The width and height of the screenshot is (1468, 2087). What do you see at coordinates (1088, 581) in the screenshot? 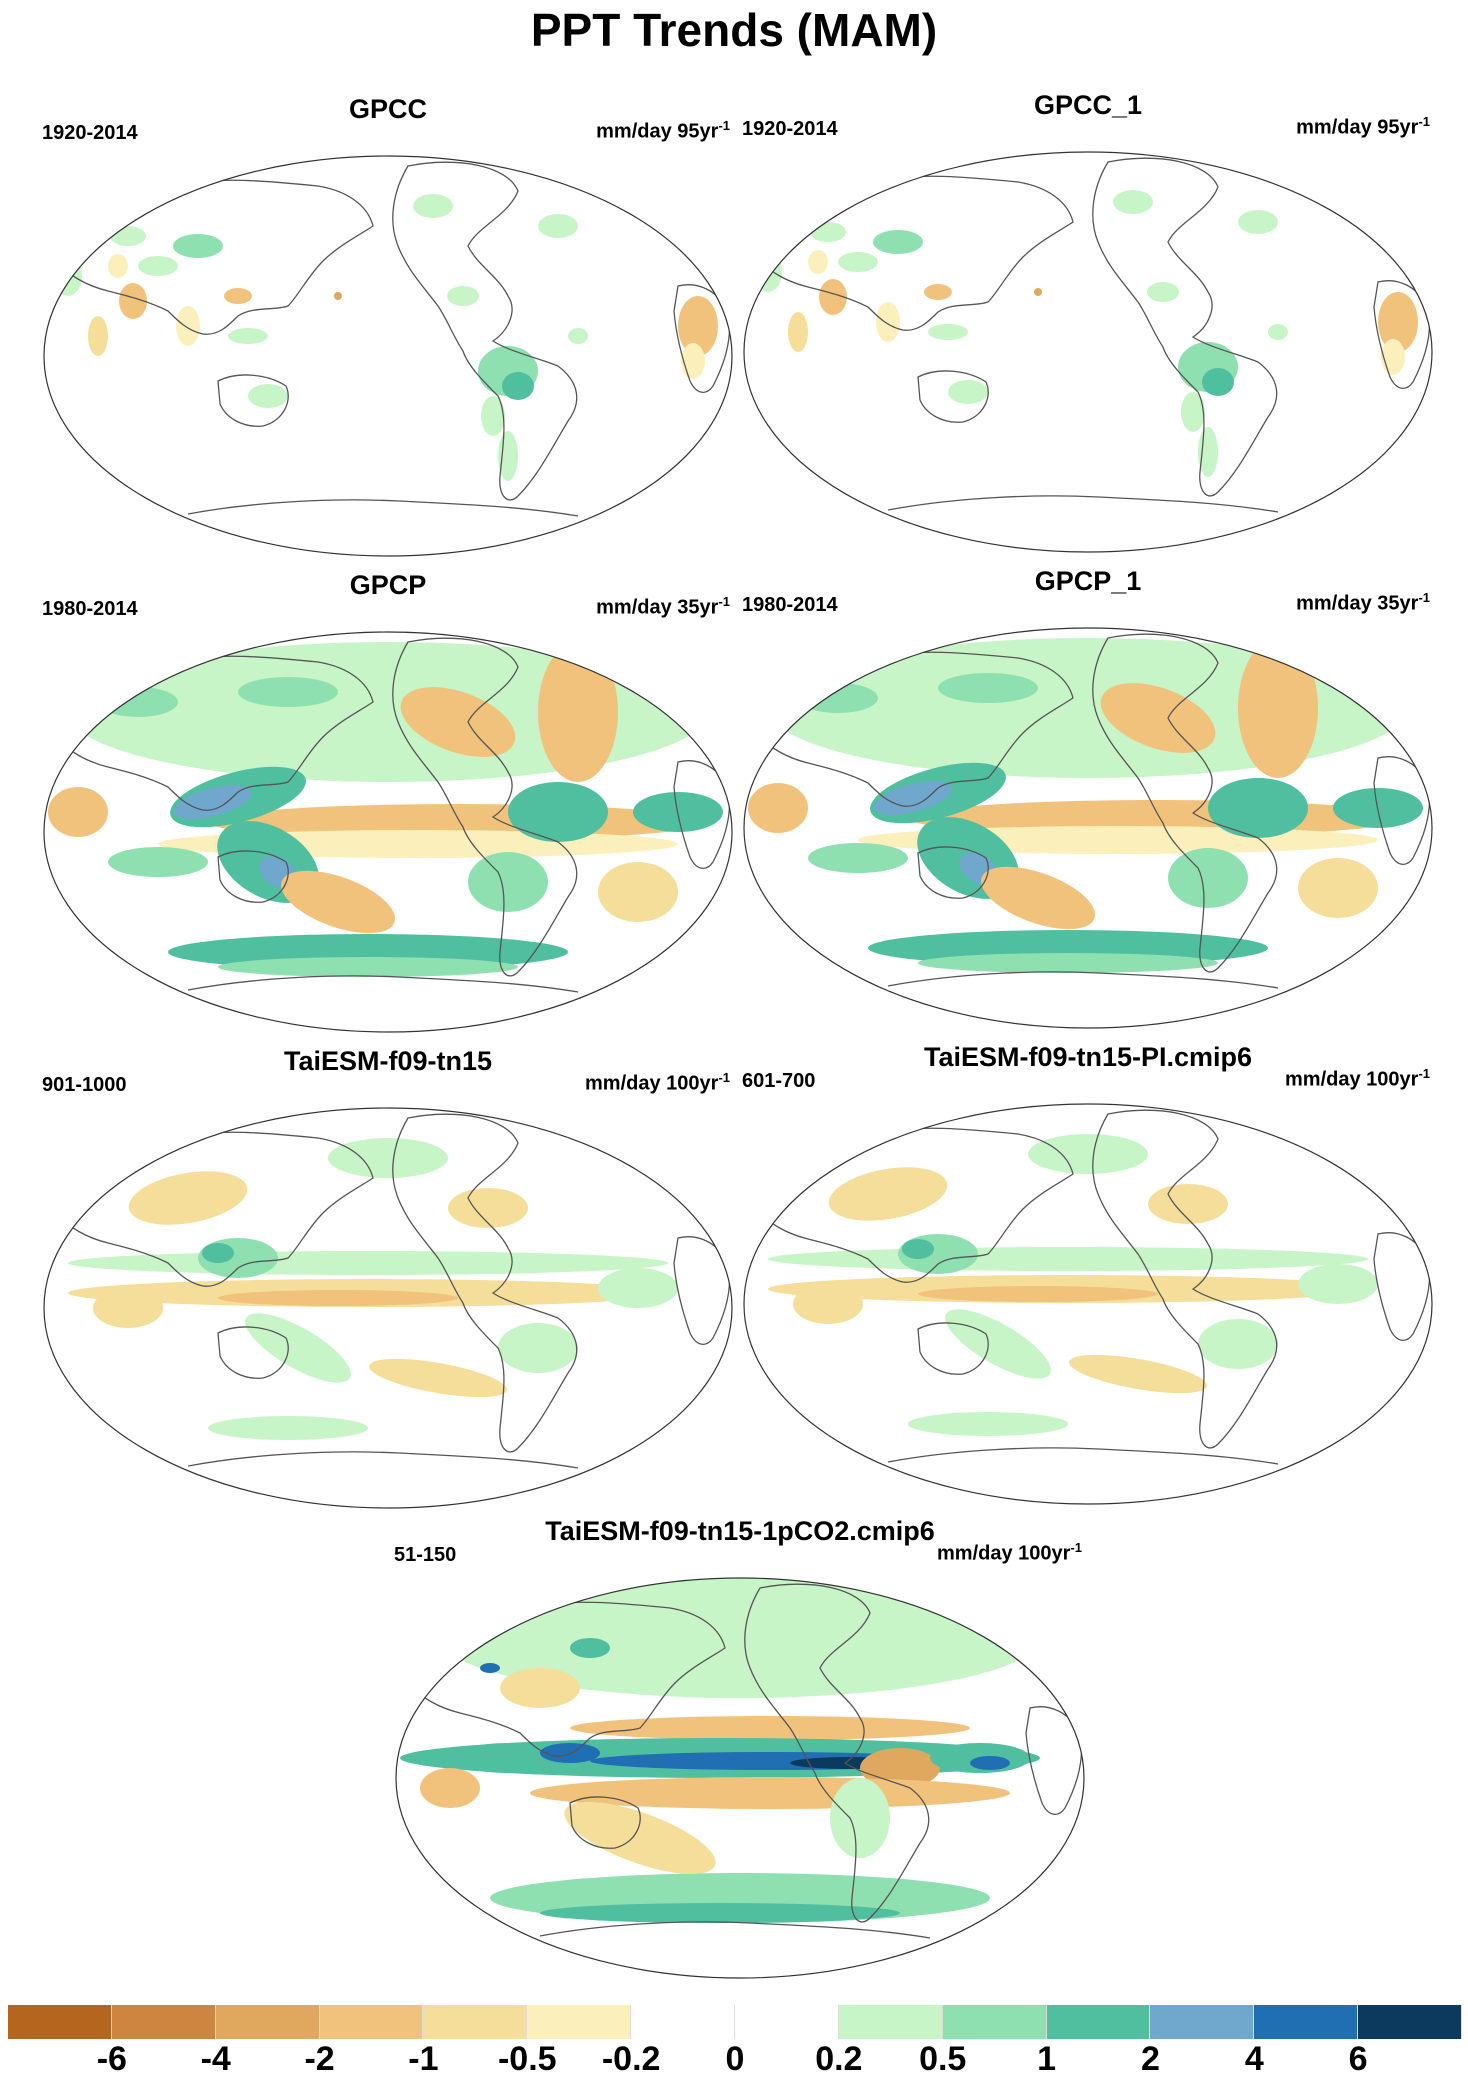
I see `panel-title: GPCP_1` at bounding box center [1088, 581].